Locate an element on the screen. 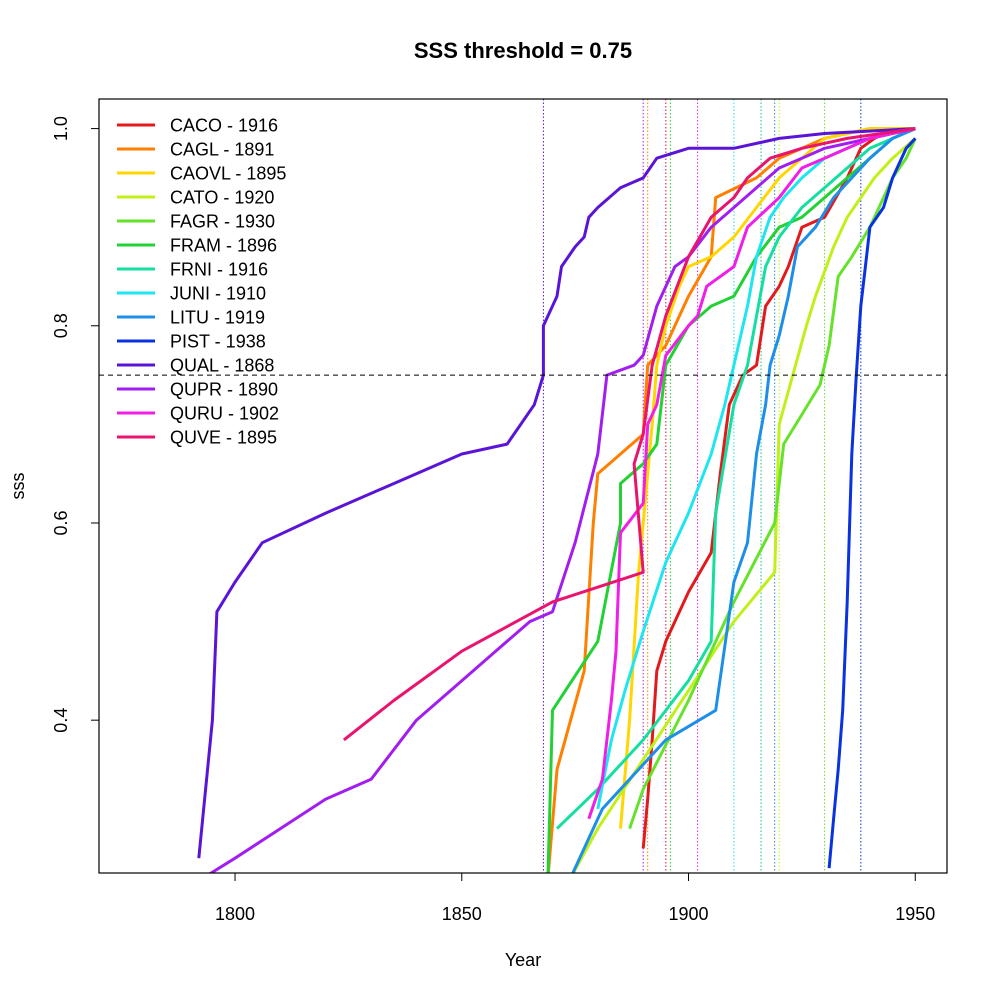 The height and width of the screenshot is (998, 998). x-axis-label: Year is located at coordinates (523, 960).